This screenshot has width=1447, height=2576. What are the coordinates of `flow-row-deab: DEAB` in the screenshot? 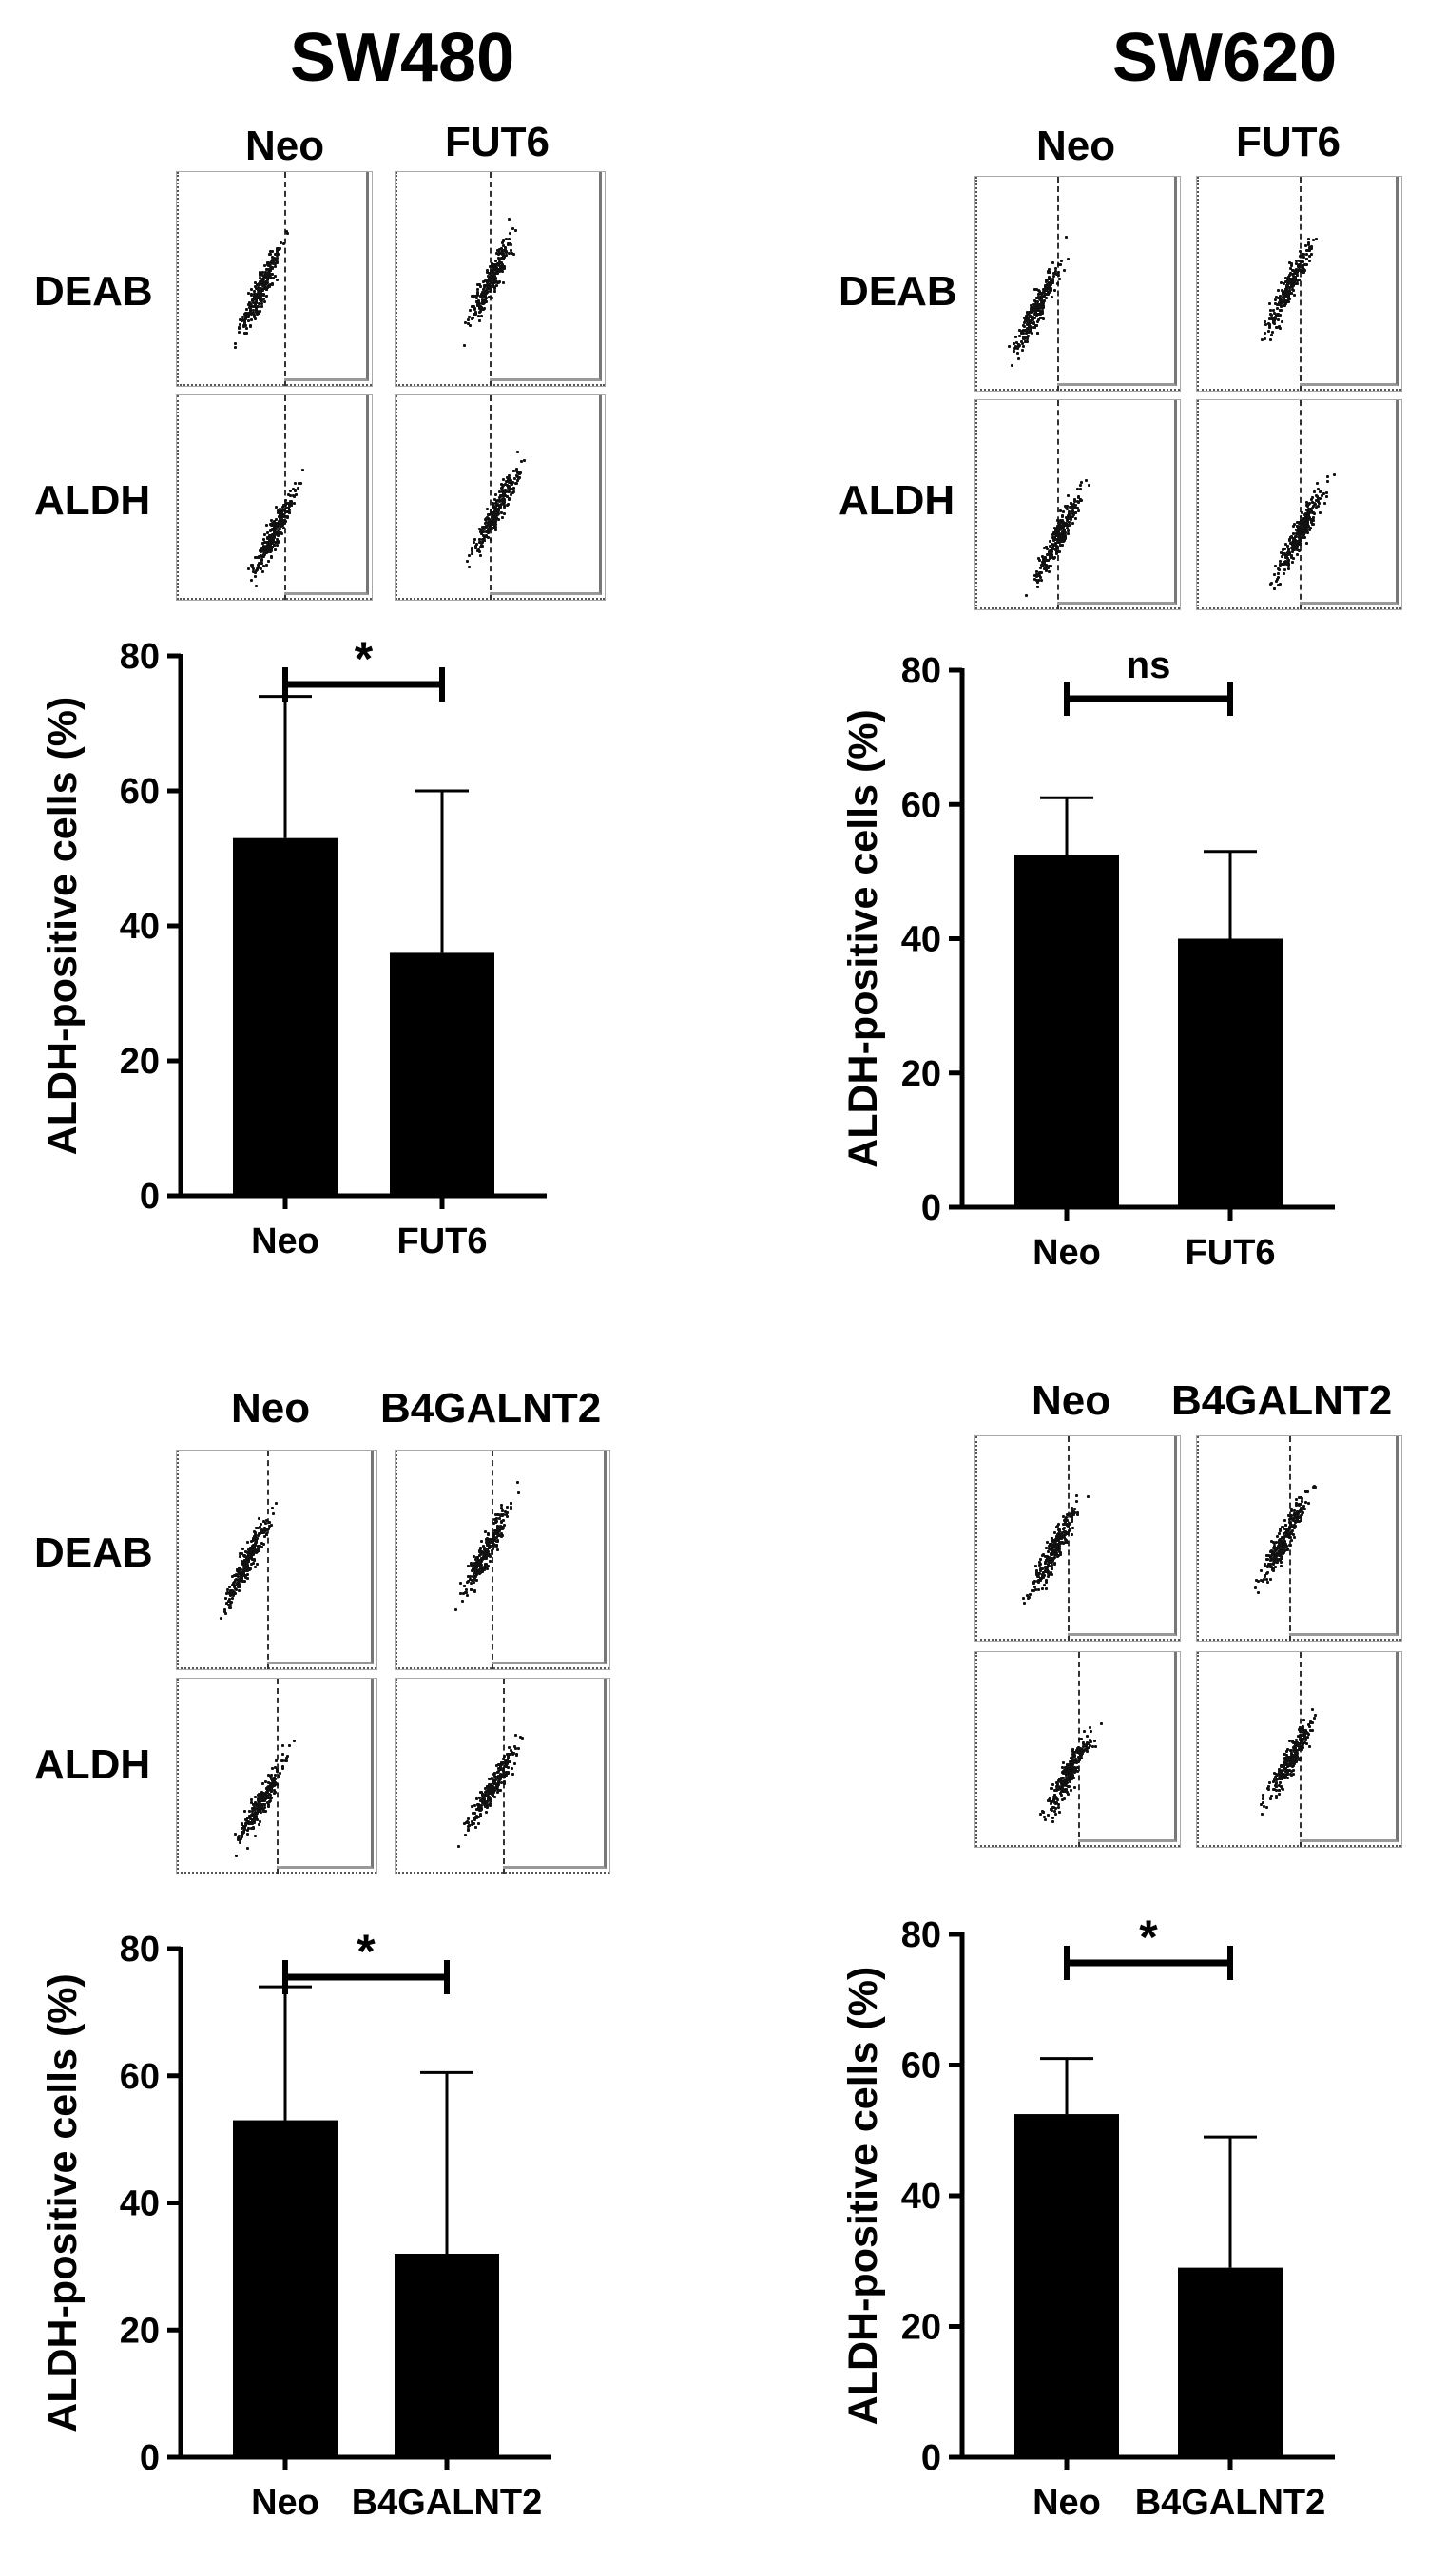 It's located at (93, 1552).